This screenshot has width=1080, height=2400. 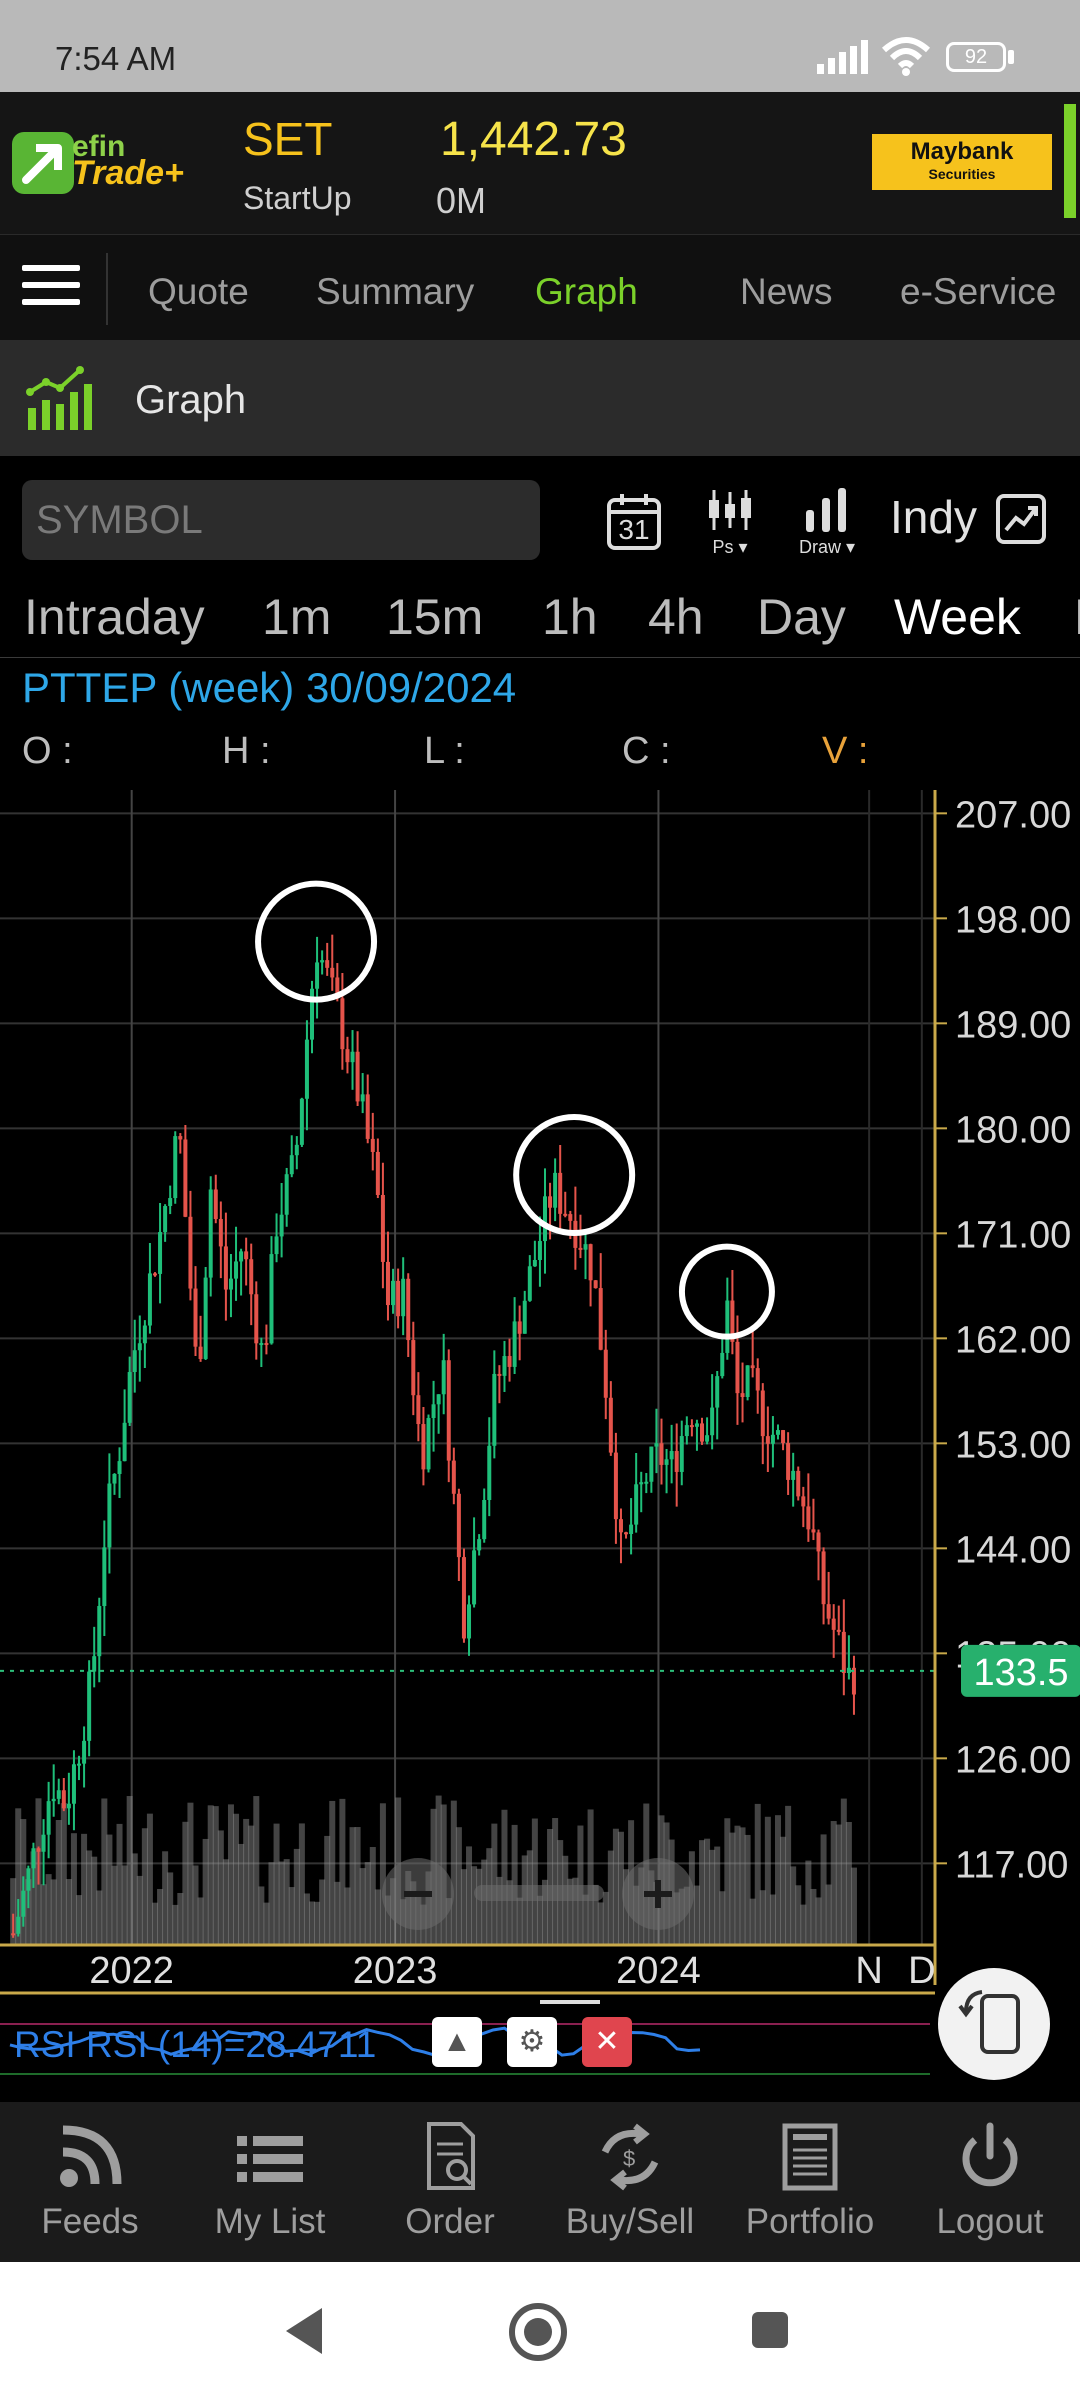 I want to click on nav-buy-sell-label: Buy/Sell, so click(x=630, y=2221).